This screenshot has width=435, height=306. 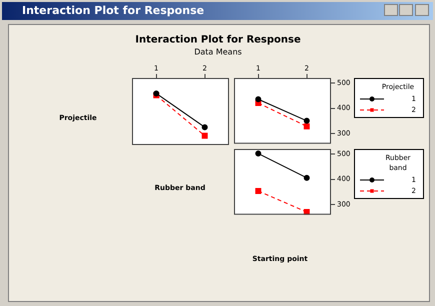 What do you see at coordinates (218, 52) in the screenshot?
I see `chart-subtitle: Data Means` at bounding box center [218, 52].